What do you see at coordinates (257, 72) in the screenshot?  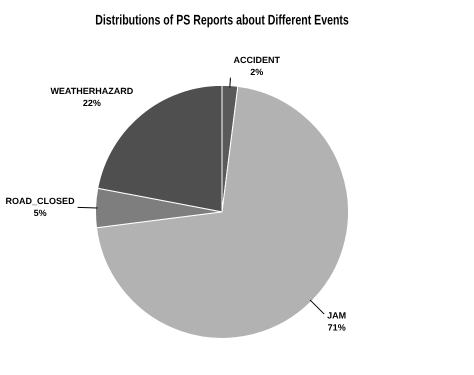 I see `data-label: 2%` at bounding box center [257, 72].